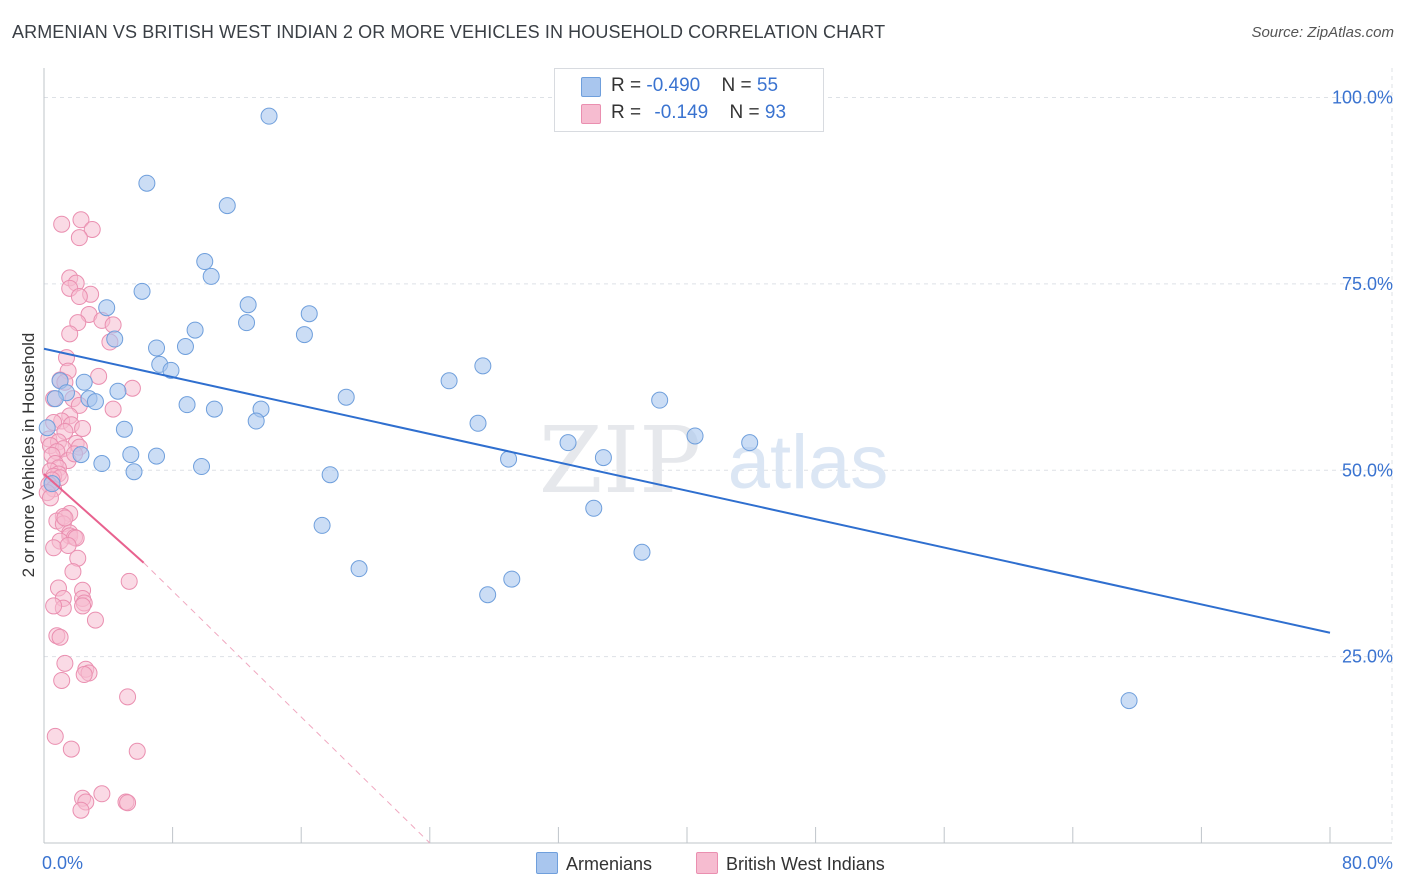 This screenshot has width=1406, height=892. I want to click on correlation-legend: R = -0.490 N = 55 R = -0.149 N = 93, so click(689, 100).